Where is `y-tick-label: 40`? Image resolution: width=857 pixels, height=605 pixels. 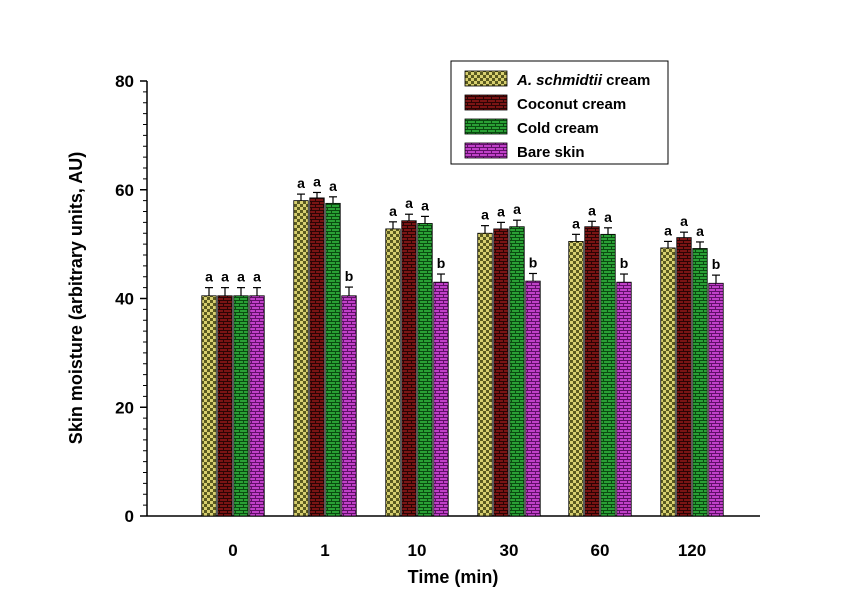 y-tick-label: 40 is located at coordinates (124, 299).